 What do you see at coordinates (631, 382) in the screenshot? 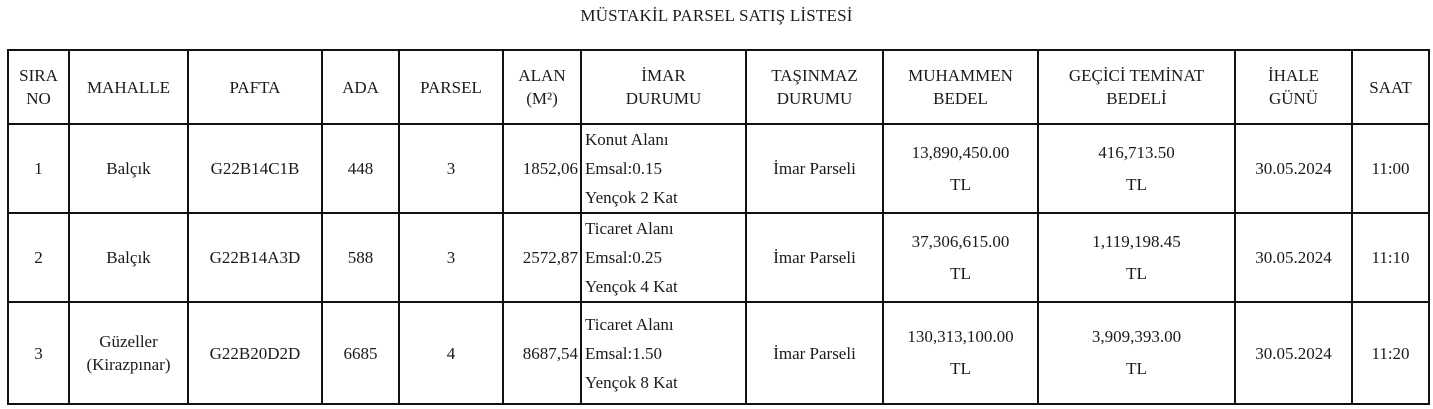
I see `imar-line: Yençok 8 Kat` at bounding box center [631, 382].